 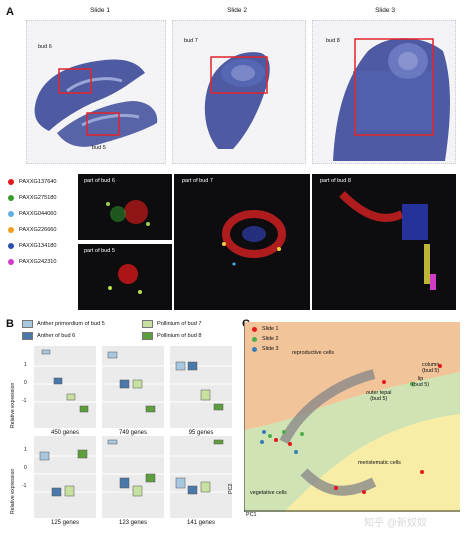 I want to click on legend-label: Slide 3, so click(x=270, y=349).